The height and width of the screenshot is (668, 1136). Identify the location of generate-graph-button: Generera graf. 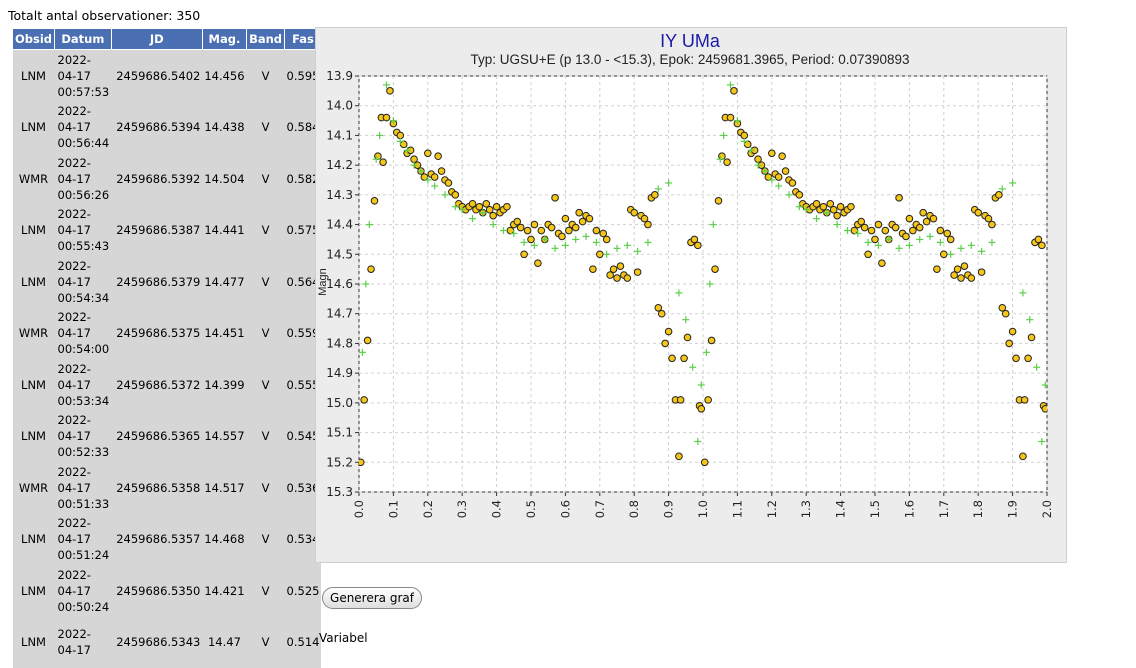
(372, 598).